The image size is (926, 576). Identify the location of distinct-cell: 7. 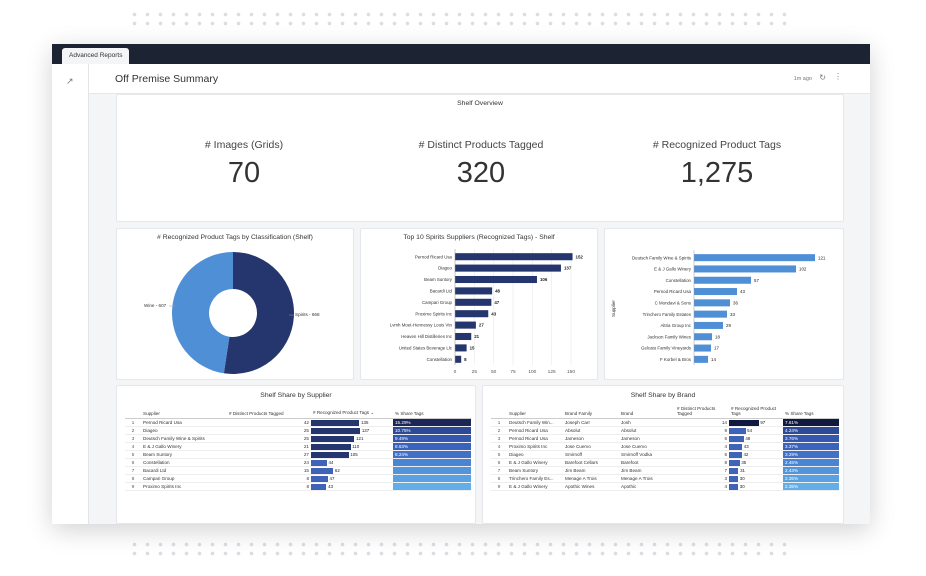
(702, 470).